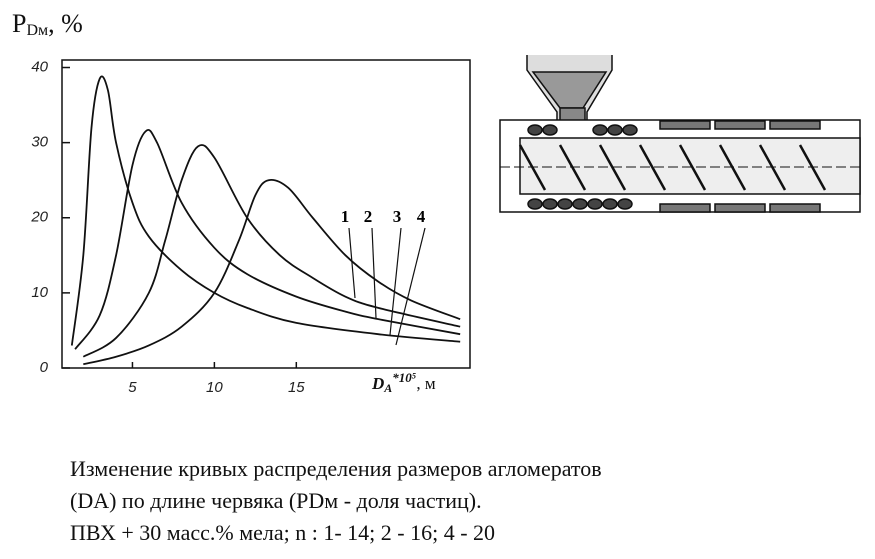 The width and height of the screenshot is (875, 559). Describe the element at coordinates (44, 367) in the screenshot. I see `y-tick-label: 0` at that location.